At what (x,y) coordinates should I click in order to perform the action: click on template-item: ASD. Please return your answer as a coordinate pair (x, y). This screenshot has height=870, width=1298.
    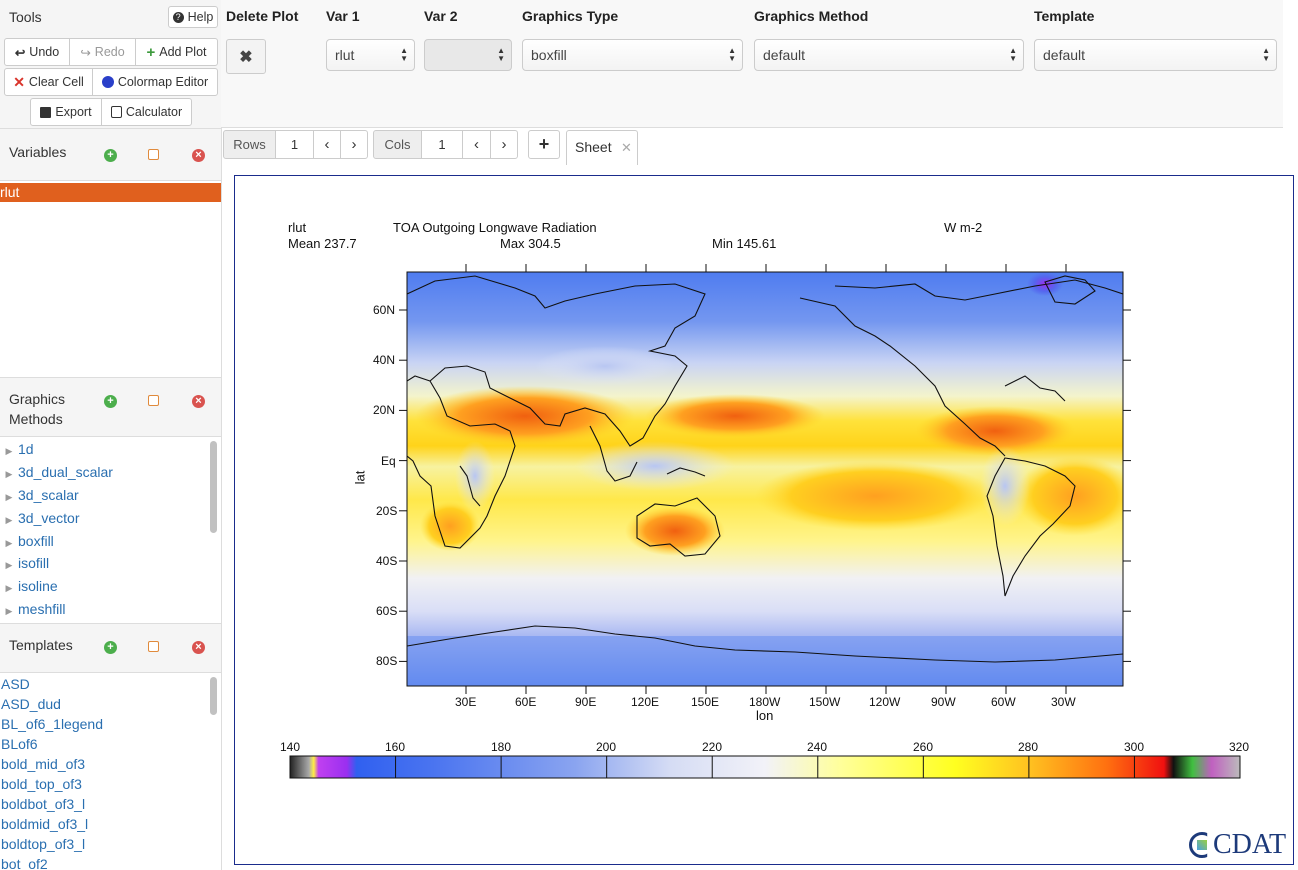
    Looking at the image, I should click on (15, 684).